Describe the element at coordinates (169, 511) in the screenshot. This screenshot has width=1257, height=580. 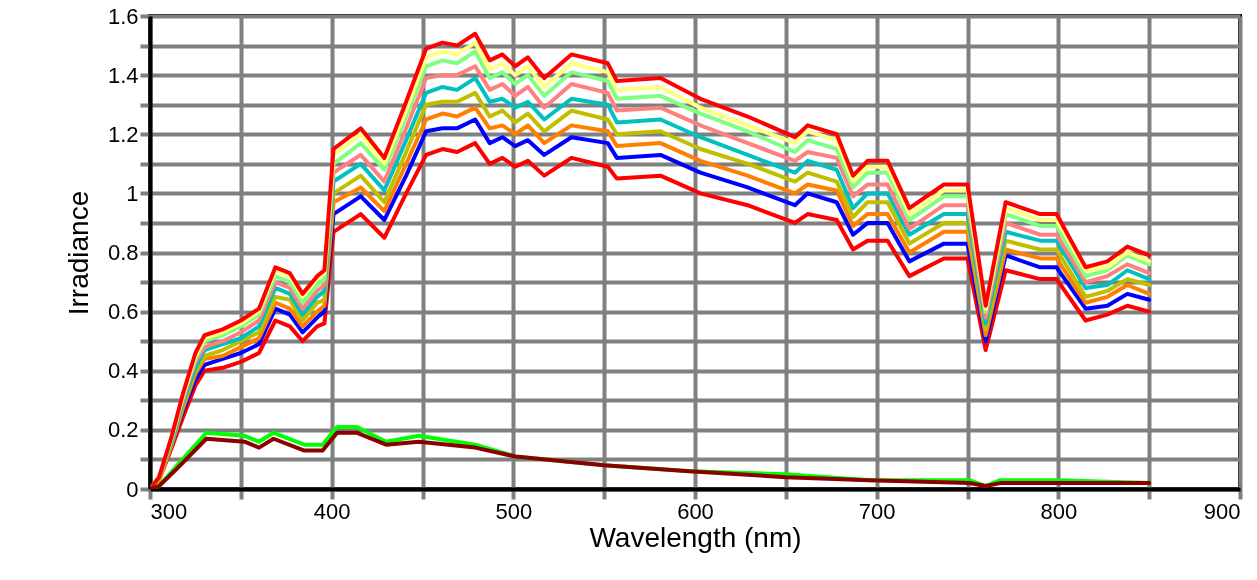
I see `x-tick-label: 300` at that location.